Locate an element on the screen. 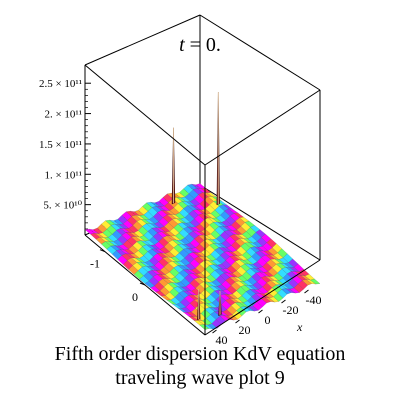  title-value: = 0. is located at coordinates (202, 45).